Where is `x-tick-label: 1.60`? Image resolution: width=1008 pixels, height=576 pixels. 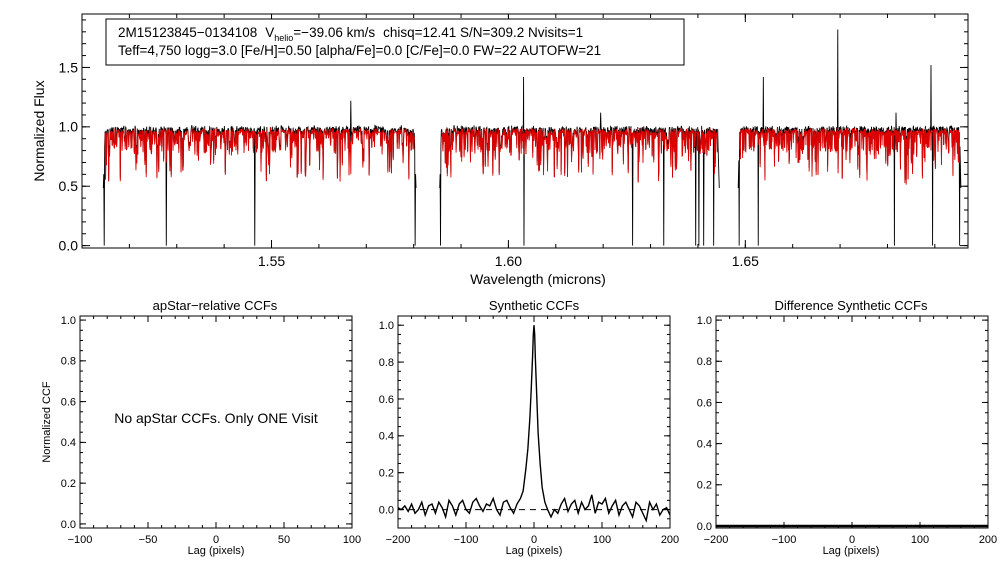
x-tick-label: 1.60 is located at coordinates (508, 261).